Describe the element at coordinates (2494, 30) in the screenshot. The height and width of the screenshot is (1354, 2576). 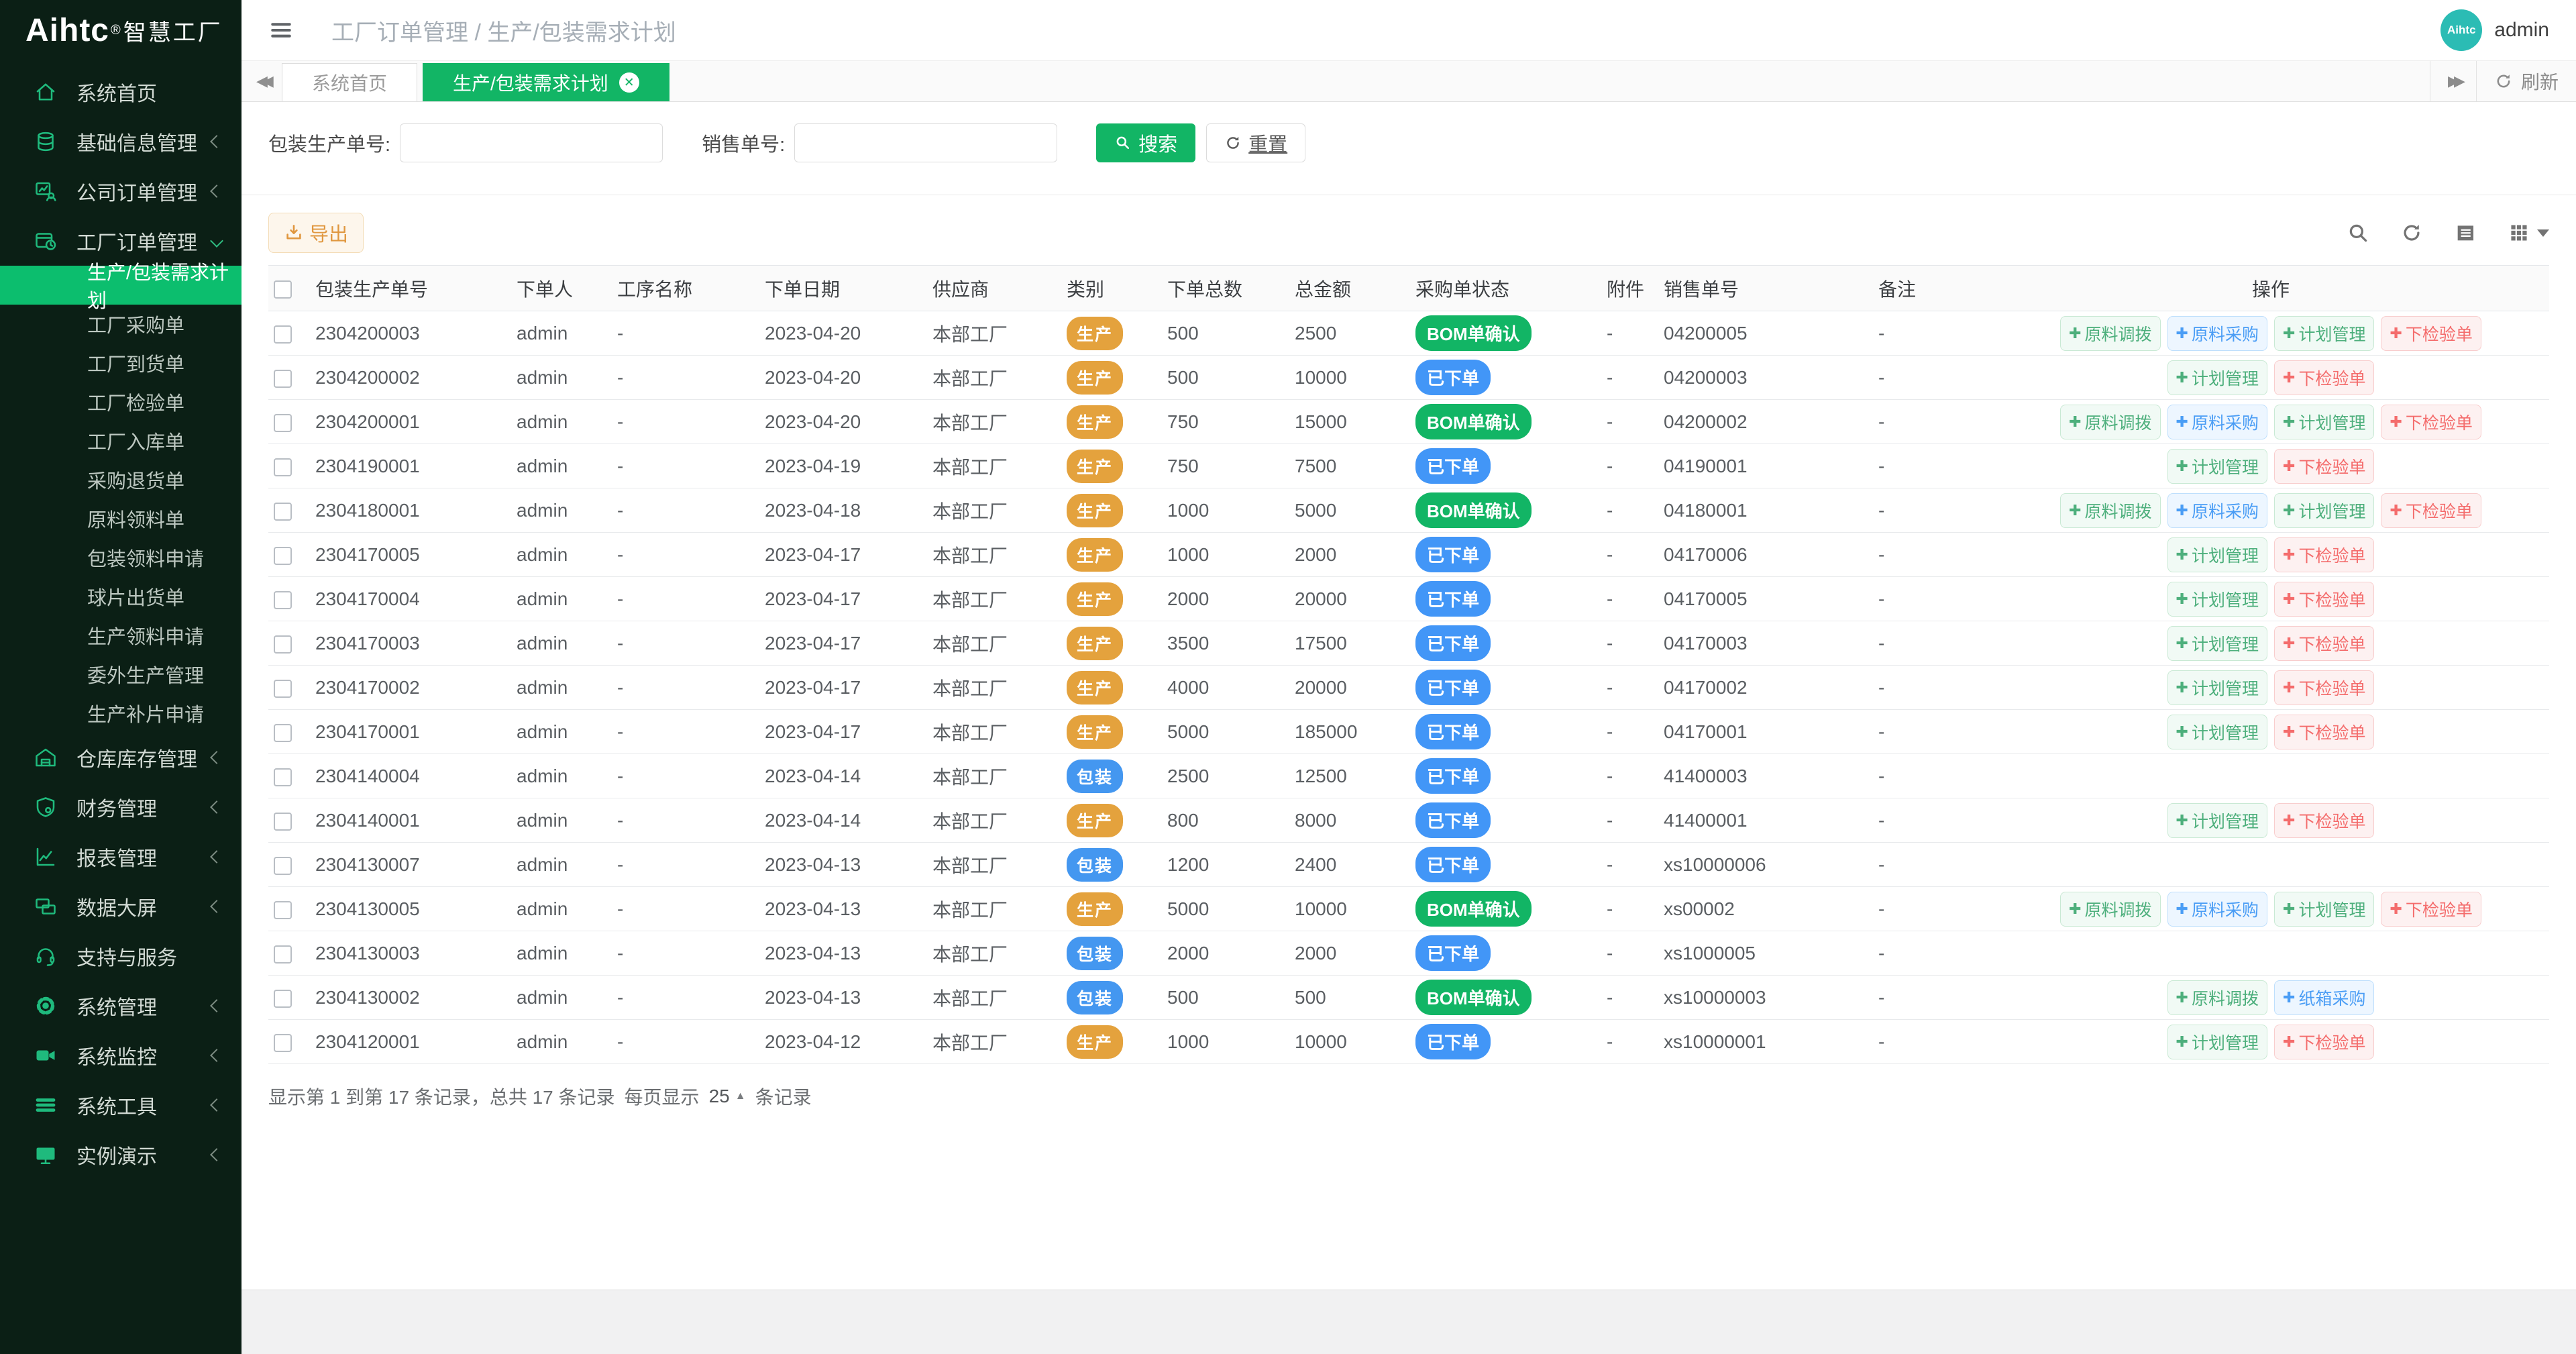
I see `user-menu: Aihtc admin` at that location.